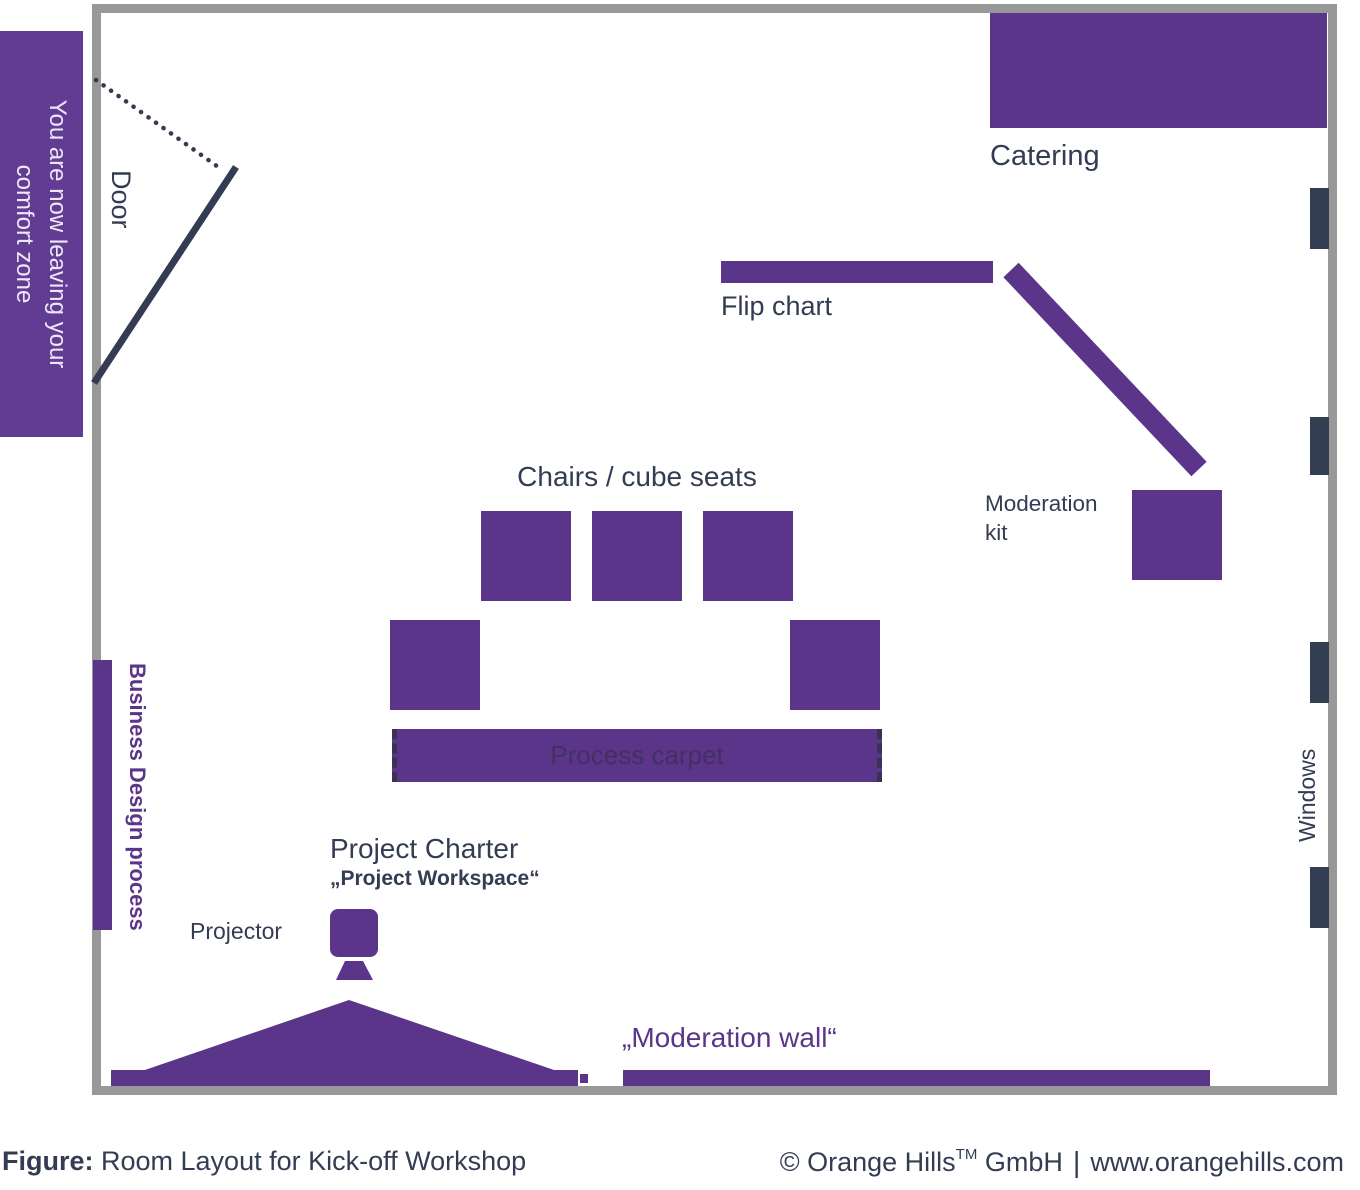  What do you see at coordinates (1177, 535) in the screenshot?
I see `moderation-kit-box` at bounding box center [1177, 535].